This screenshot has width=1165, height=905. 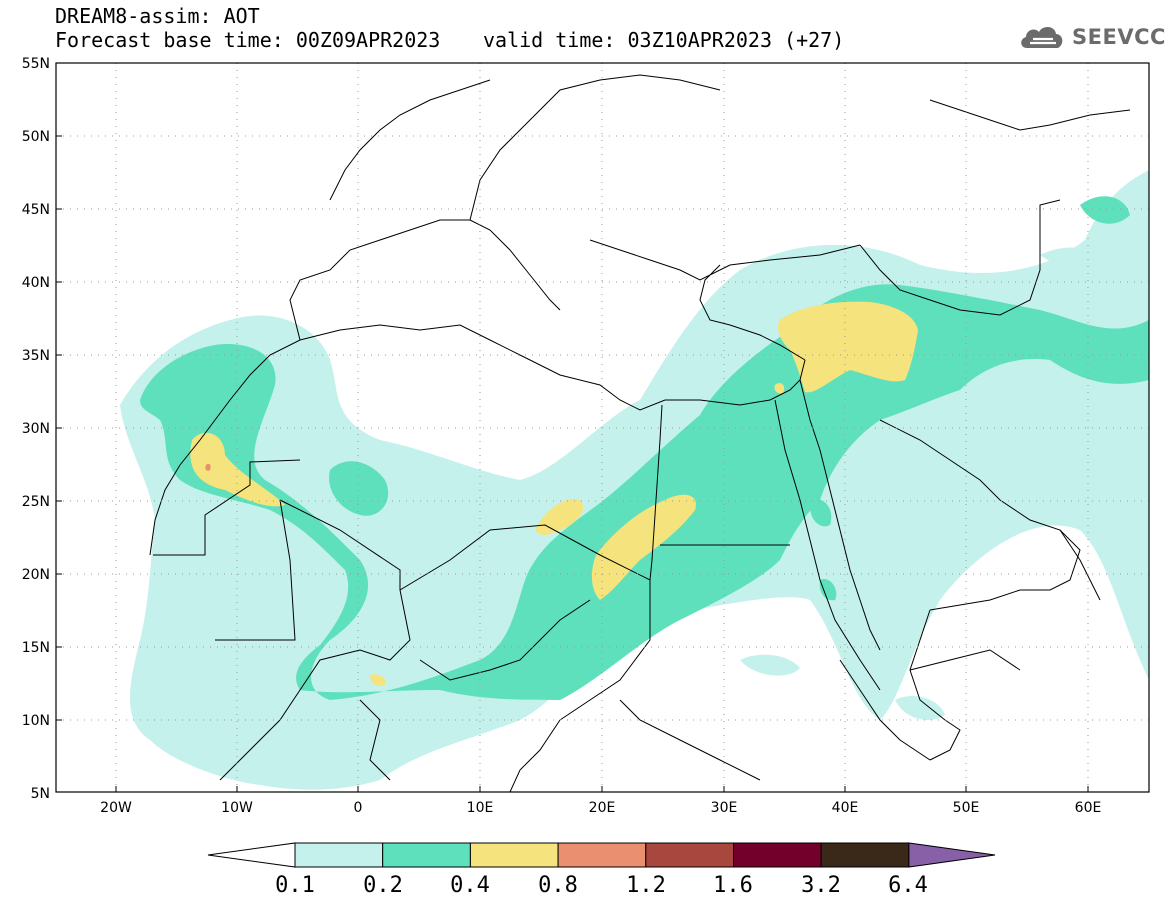 I want to click on lon-label-20e: 20E, so click(x=602, y=808).